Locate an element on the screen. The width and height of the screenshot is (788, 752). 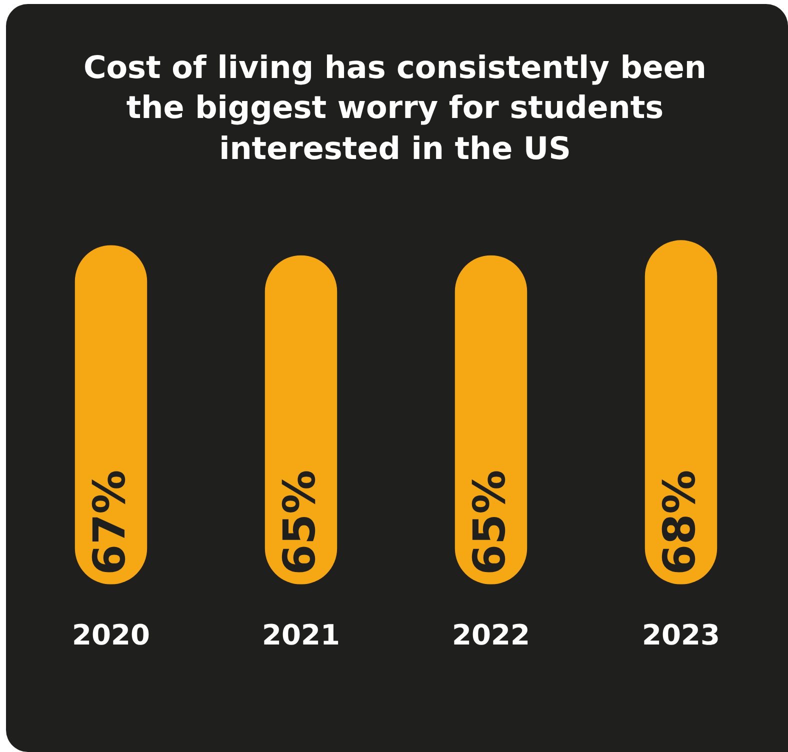
data-label: 68% is located at coordinates (680, 523).